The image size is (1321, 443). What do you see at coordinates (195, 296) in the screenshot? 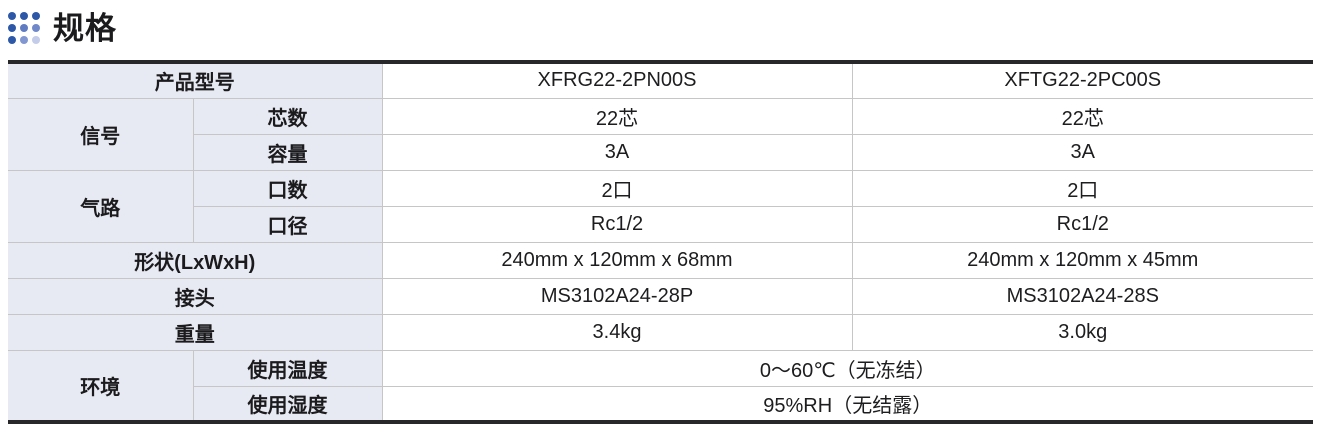
I see `row-label-connector: 接头` at bounding box center [195, 296].